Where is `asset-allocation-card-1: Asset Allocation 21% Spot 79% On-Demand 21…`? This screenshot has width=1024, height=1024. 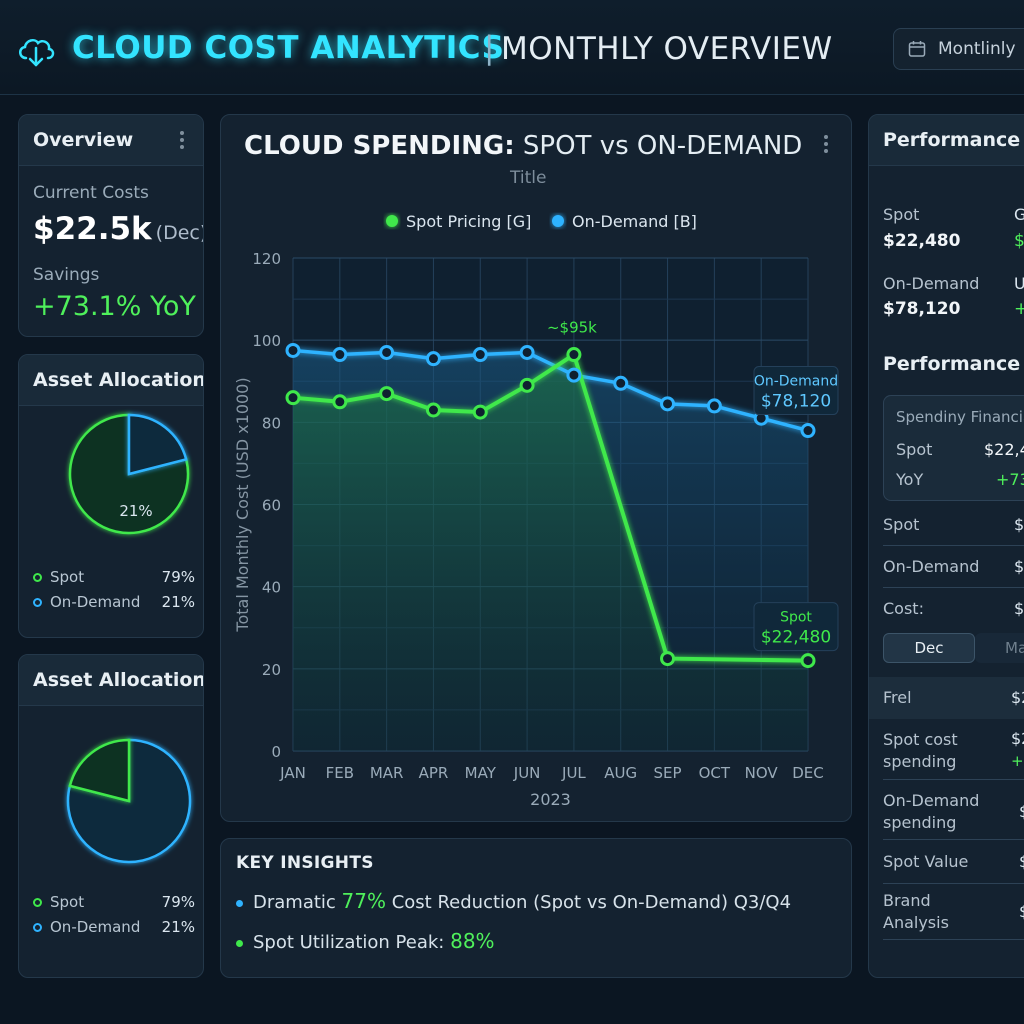
asset-allocation-card-1: Asset Allocation 21% Spot 79% On-Demand 21… is located at coordinates (111, 496).